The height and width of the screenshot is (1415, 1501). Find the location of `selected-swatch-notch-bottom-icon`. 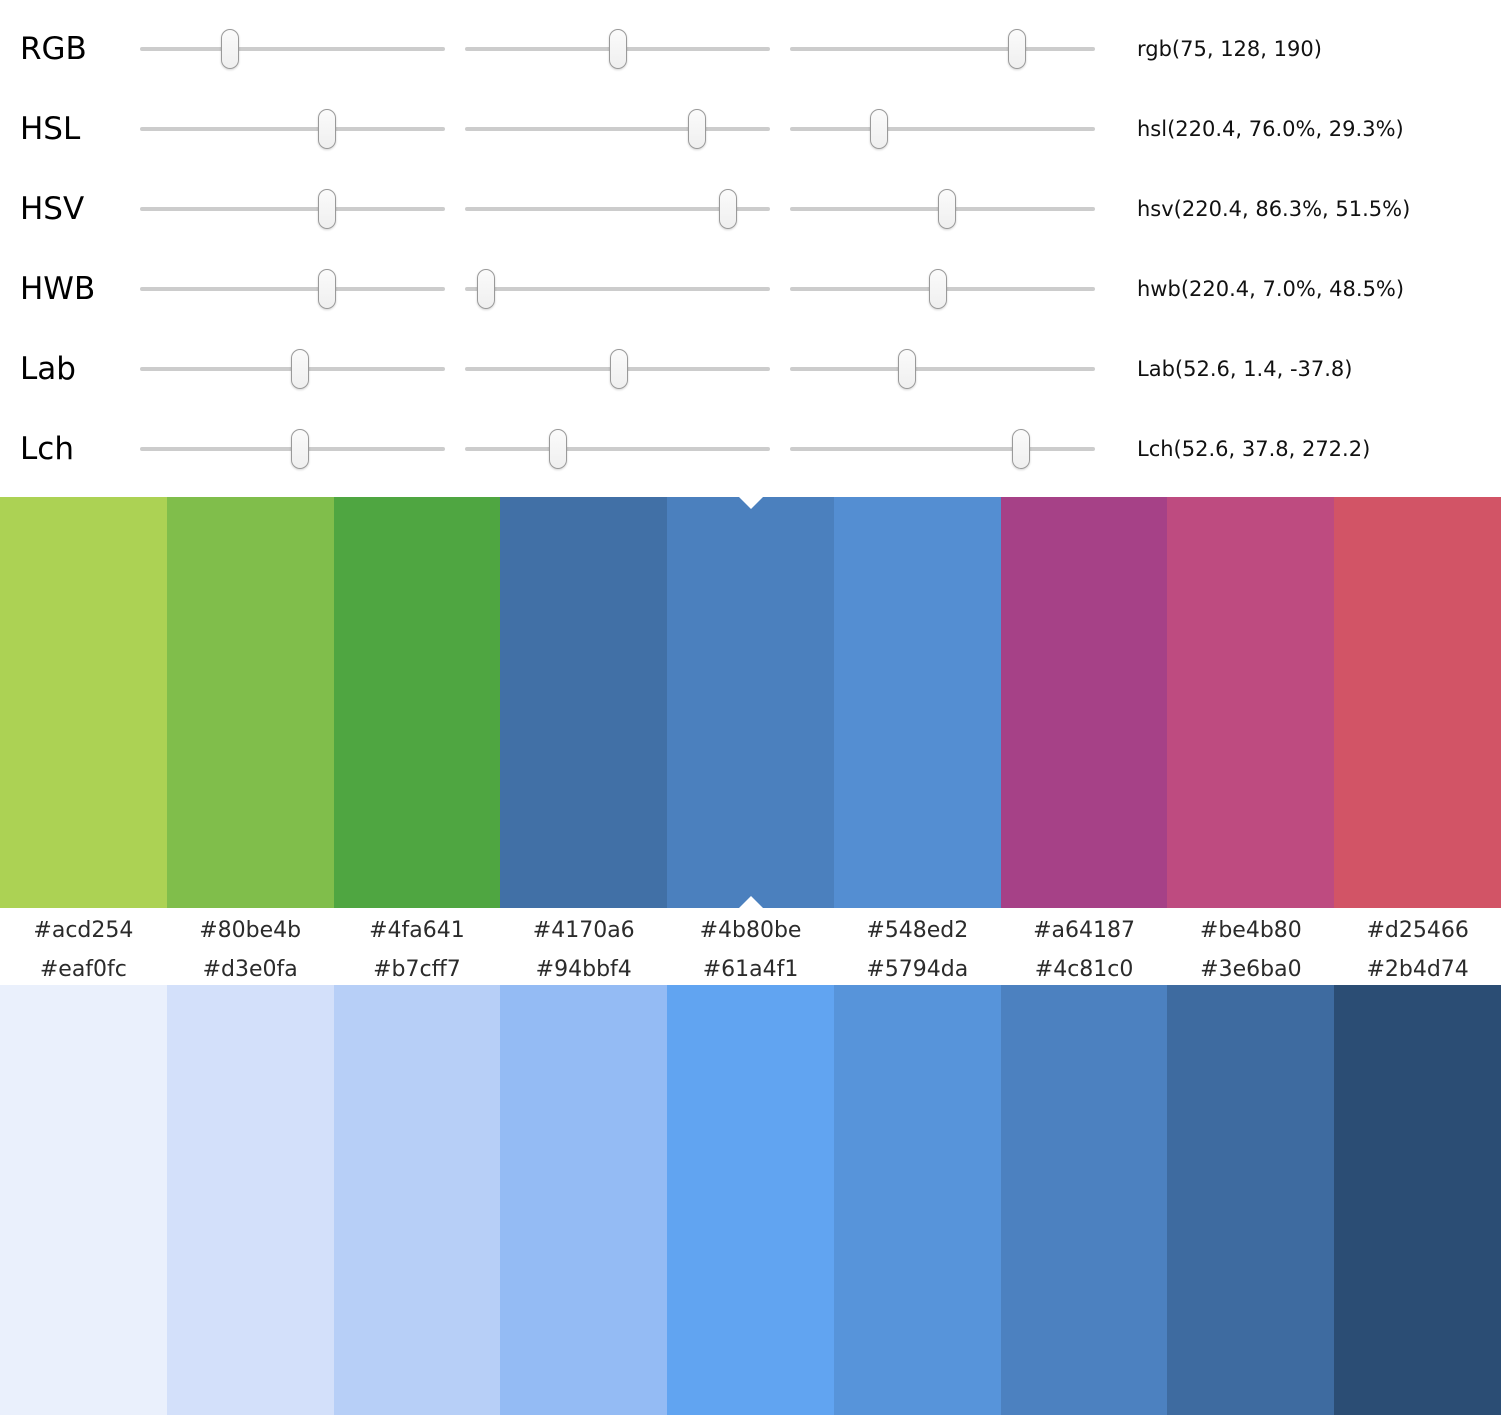

selected-swatch-notch-bottom-icon is located at coordinates (750, 902).